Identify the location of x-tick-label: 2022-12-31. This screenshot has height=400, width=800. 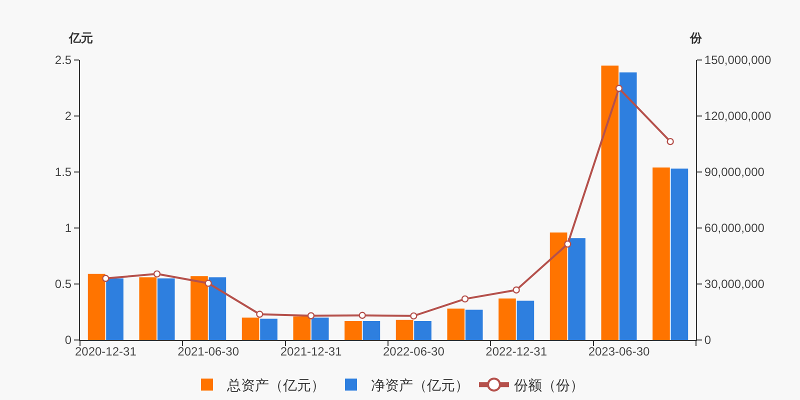
(517, 351).